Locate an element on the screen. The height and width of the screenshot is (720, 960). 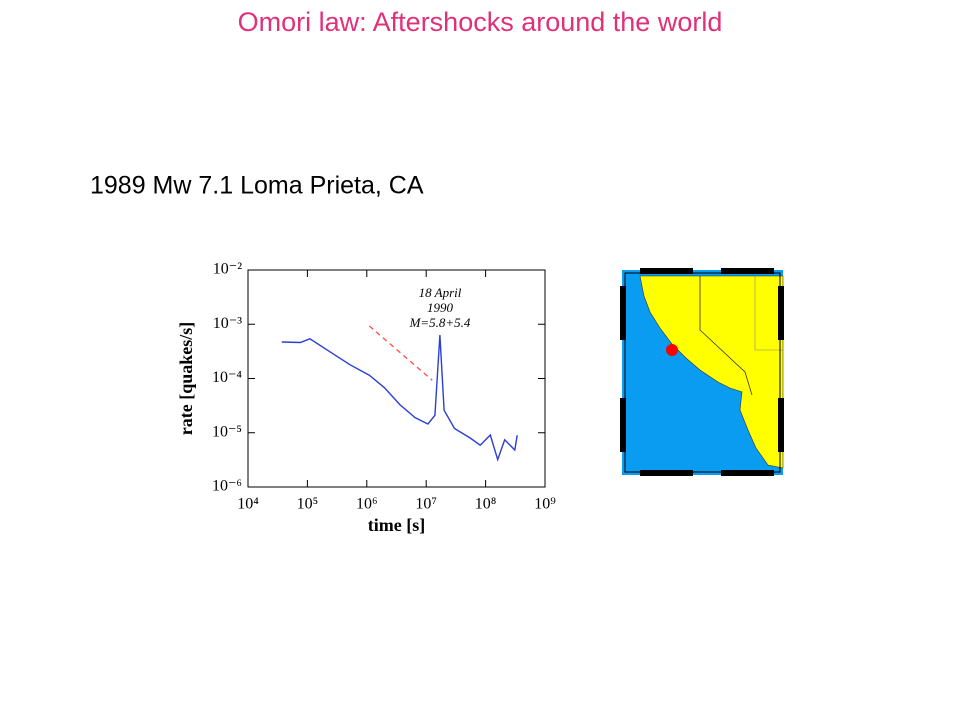
y-tick-label: 10⁻⁶ is located at coordinates (227, 486).